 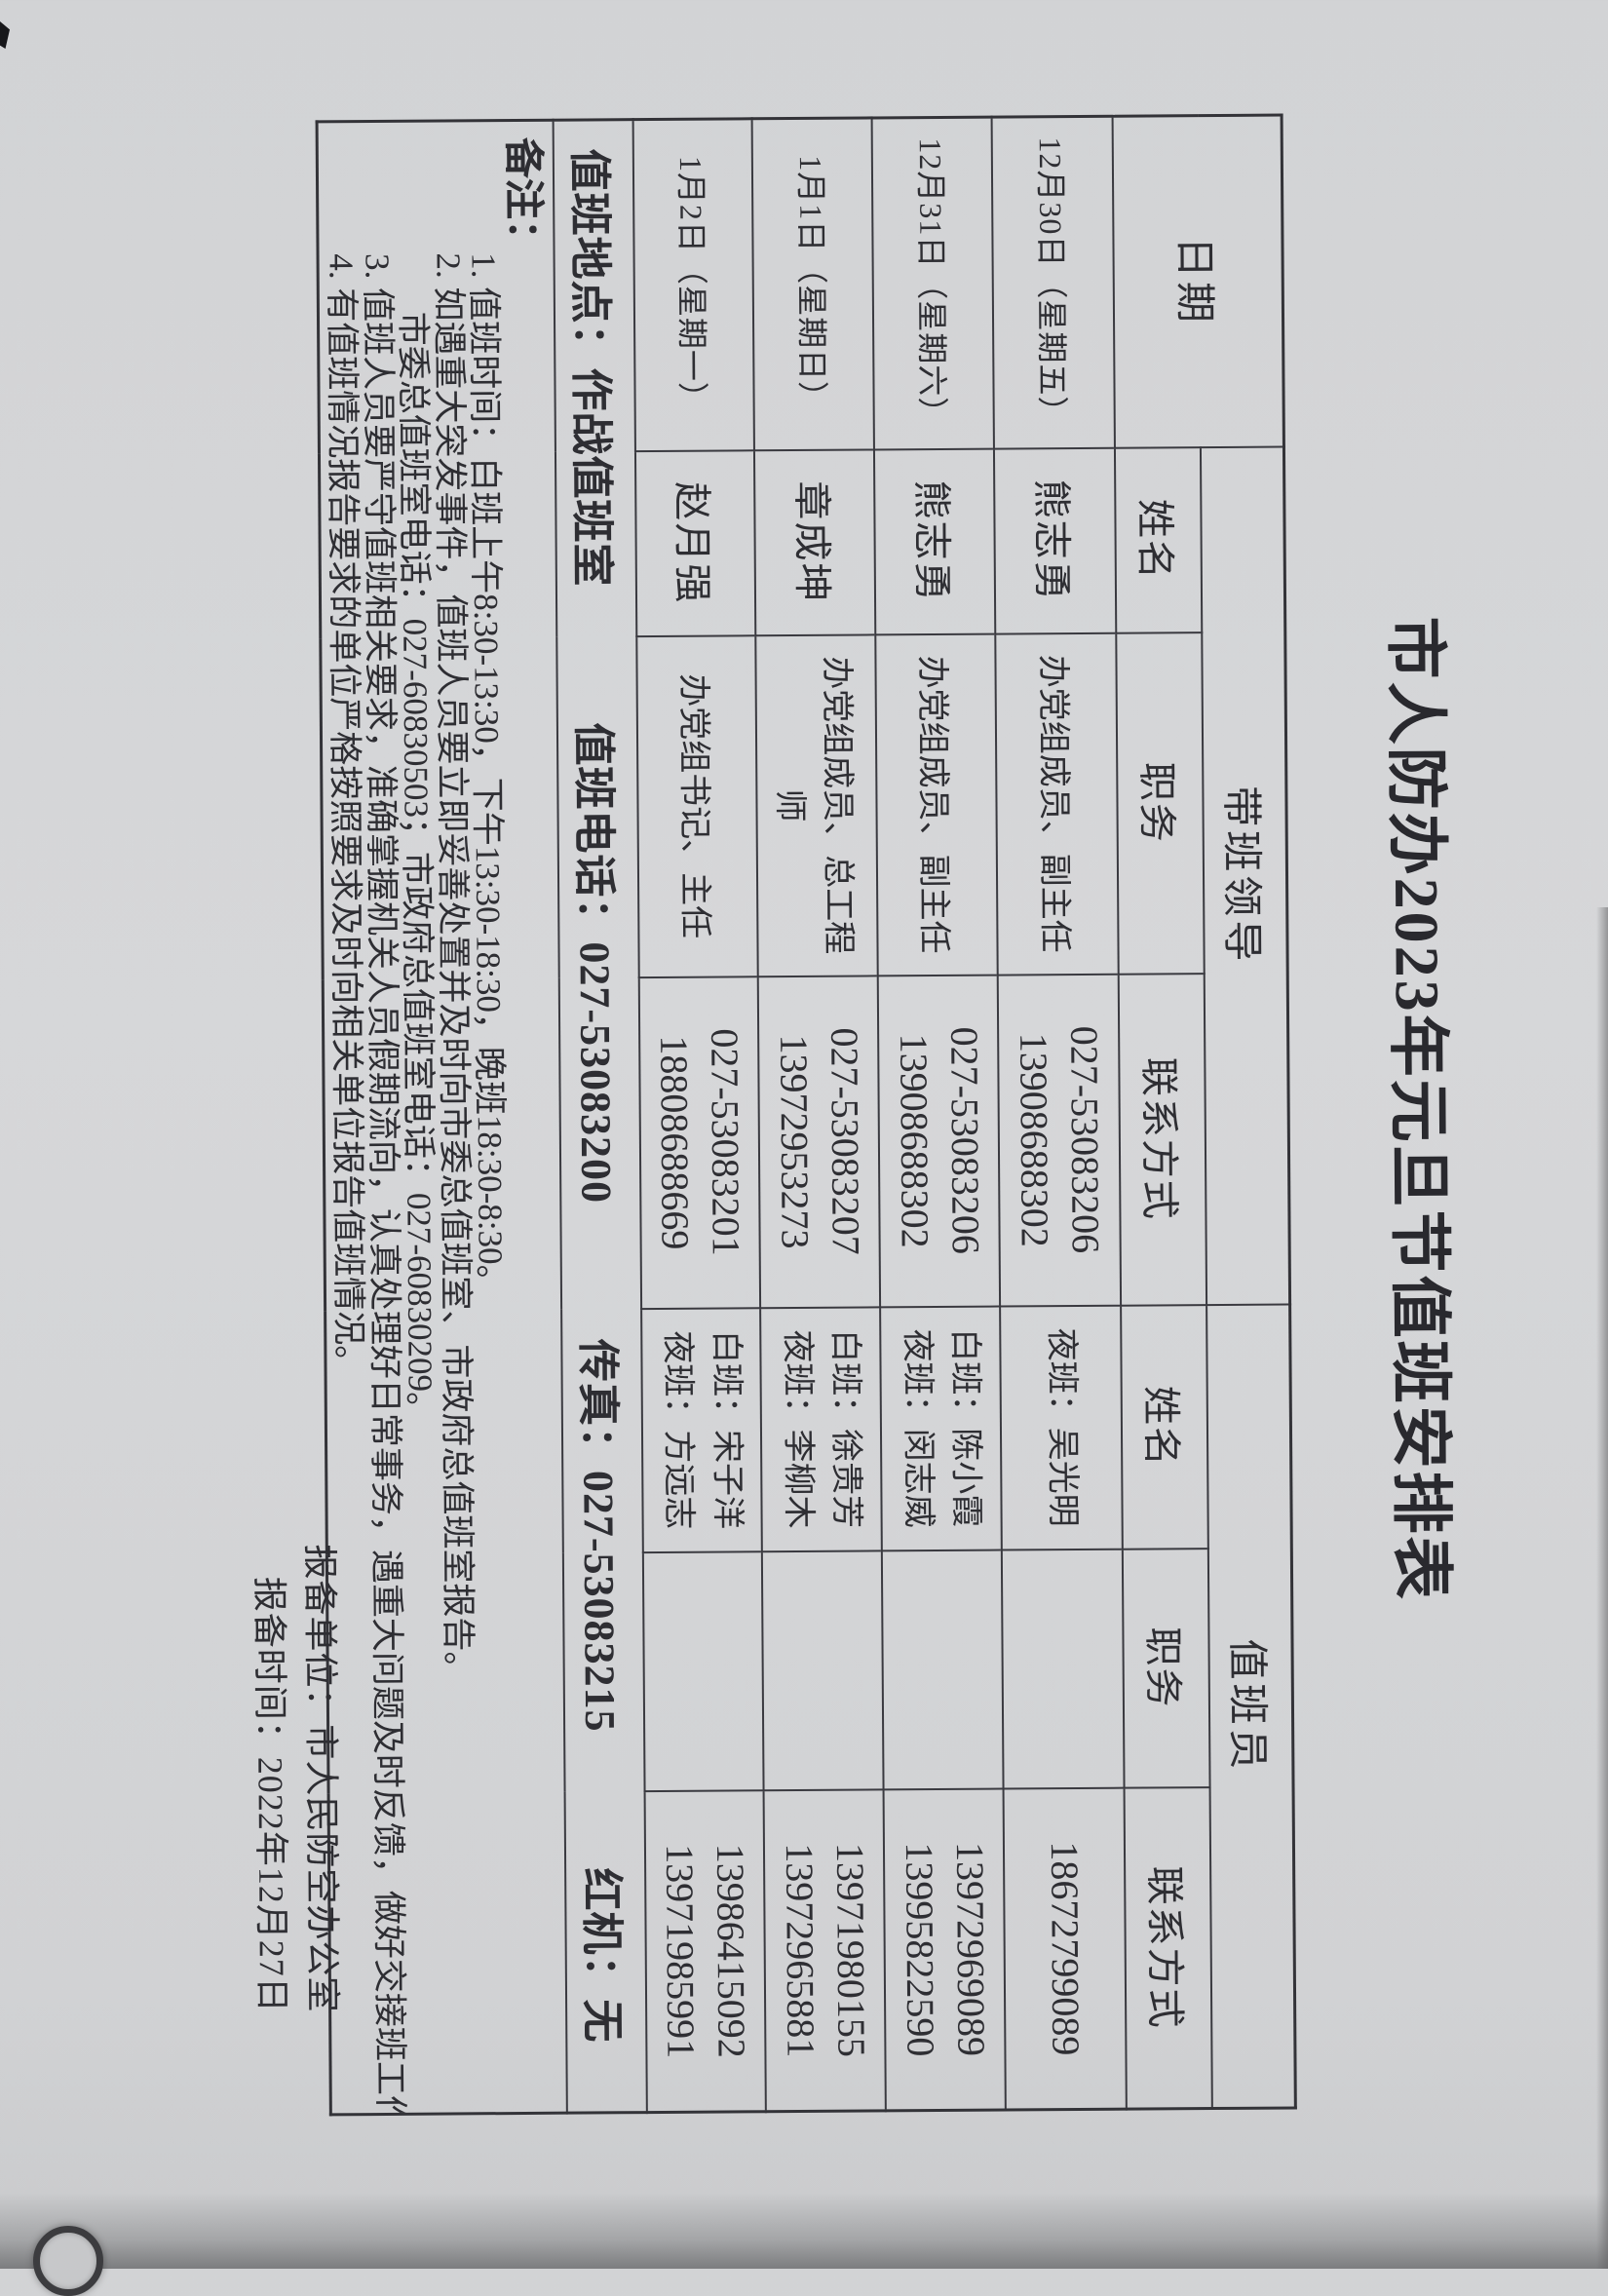 What do you see at coordinates (68, 2261) in the screenshot?
I see `punch-hole` at bounding box center [68, 2261].